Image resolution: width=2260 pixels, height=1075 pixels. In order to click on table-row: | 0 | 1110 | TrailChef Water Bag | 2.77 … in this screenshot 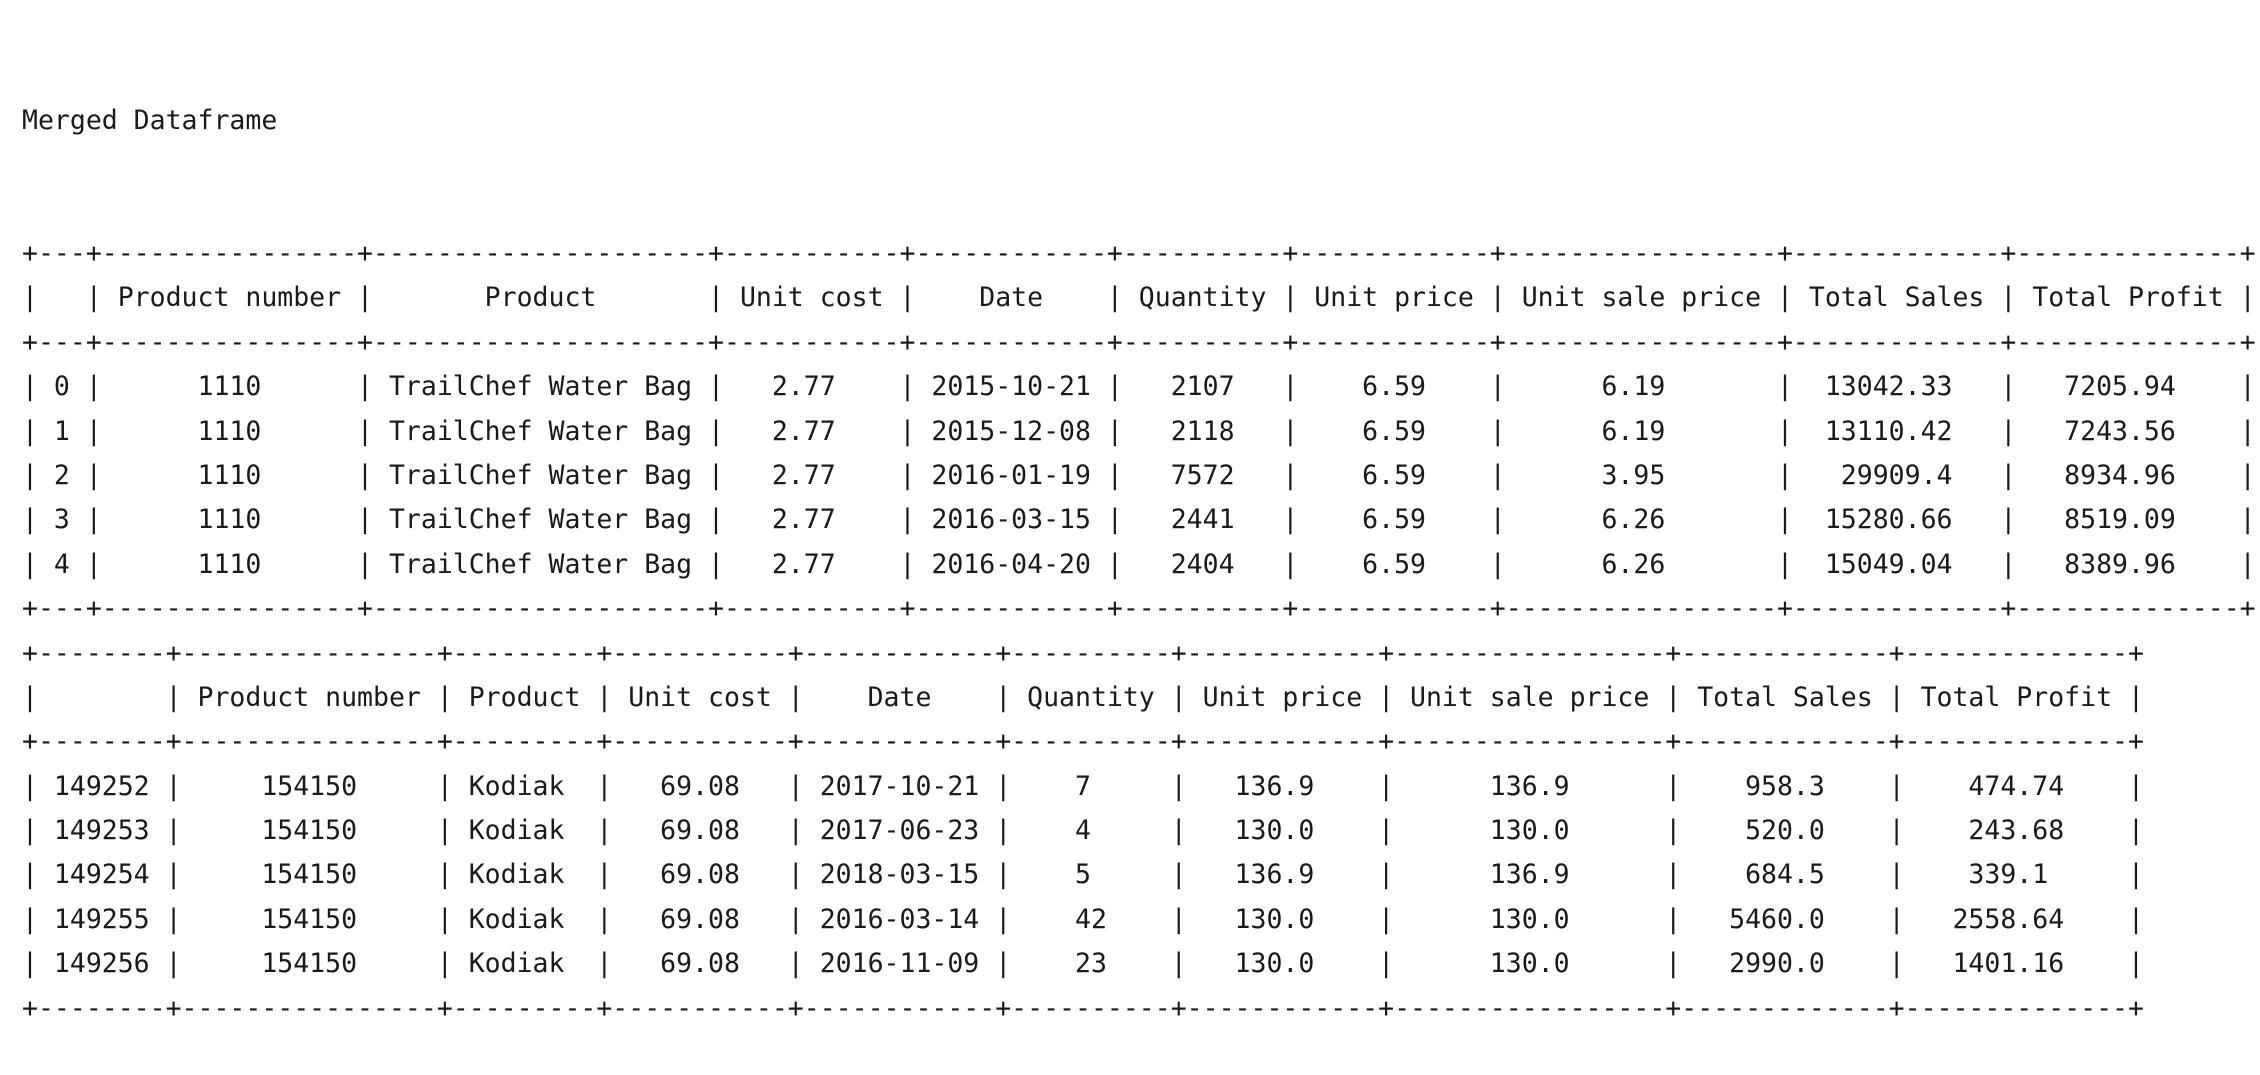, I will do `click(1139, 387)`.